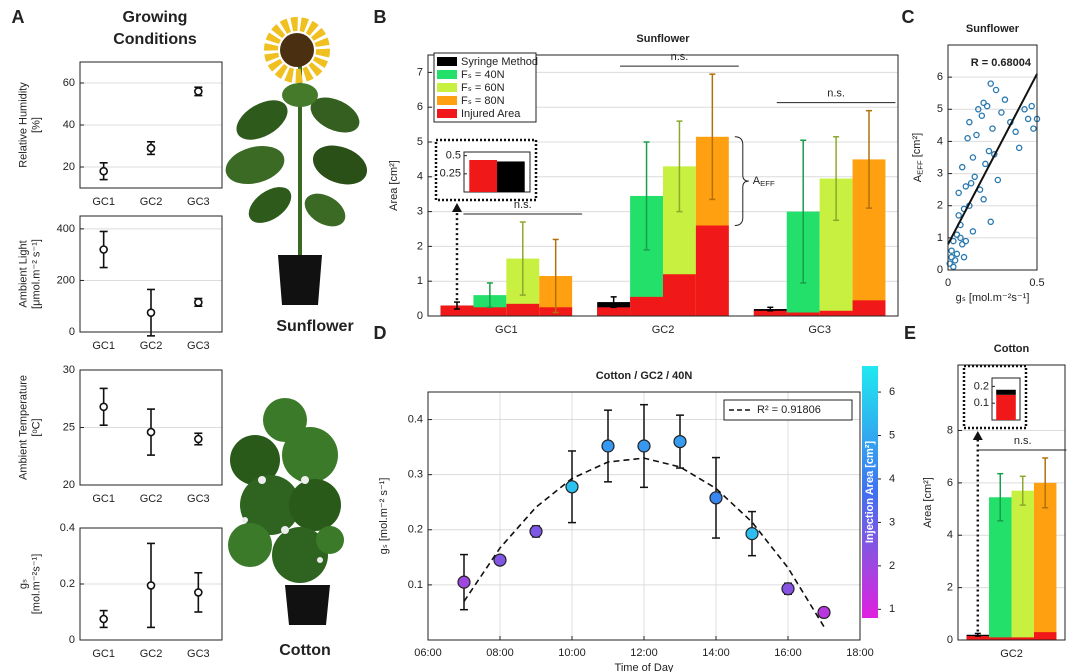 This screenshot has height=672, width=1080. I want to click on x-tick-label: GC3, so click(198, 346).